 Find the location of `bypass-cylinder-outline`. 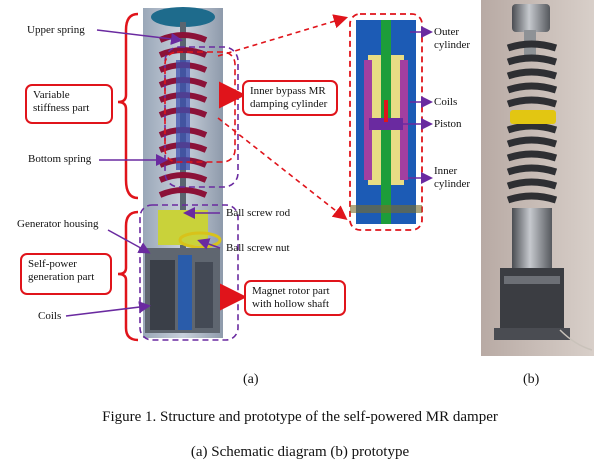

bypass-cylinder-outline is located at coordinates (200, 107).